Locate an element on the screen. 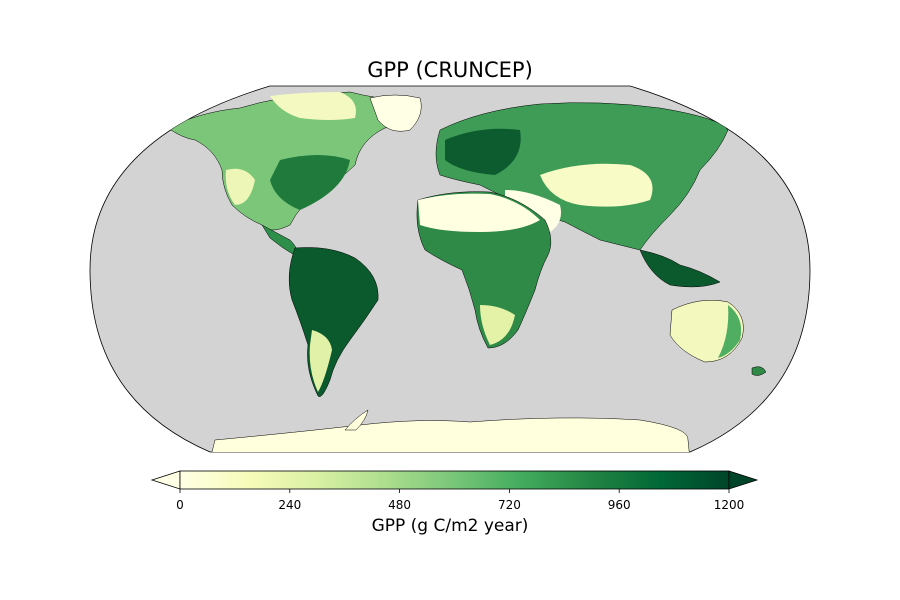  north-america-east-forest is located at coordinates (310, 182).